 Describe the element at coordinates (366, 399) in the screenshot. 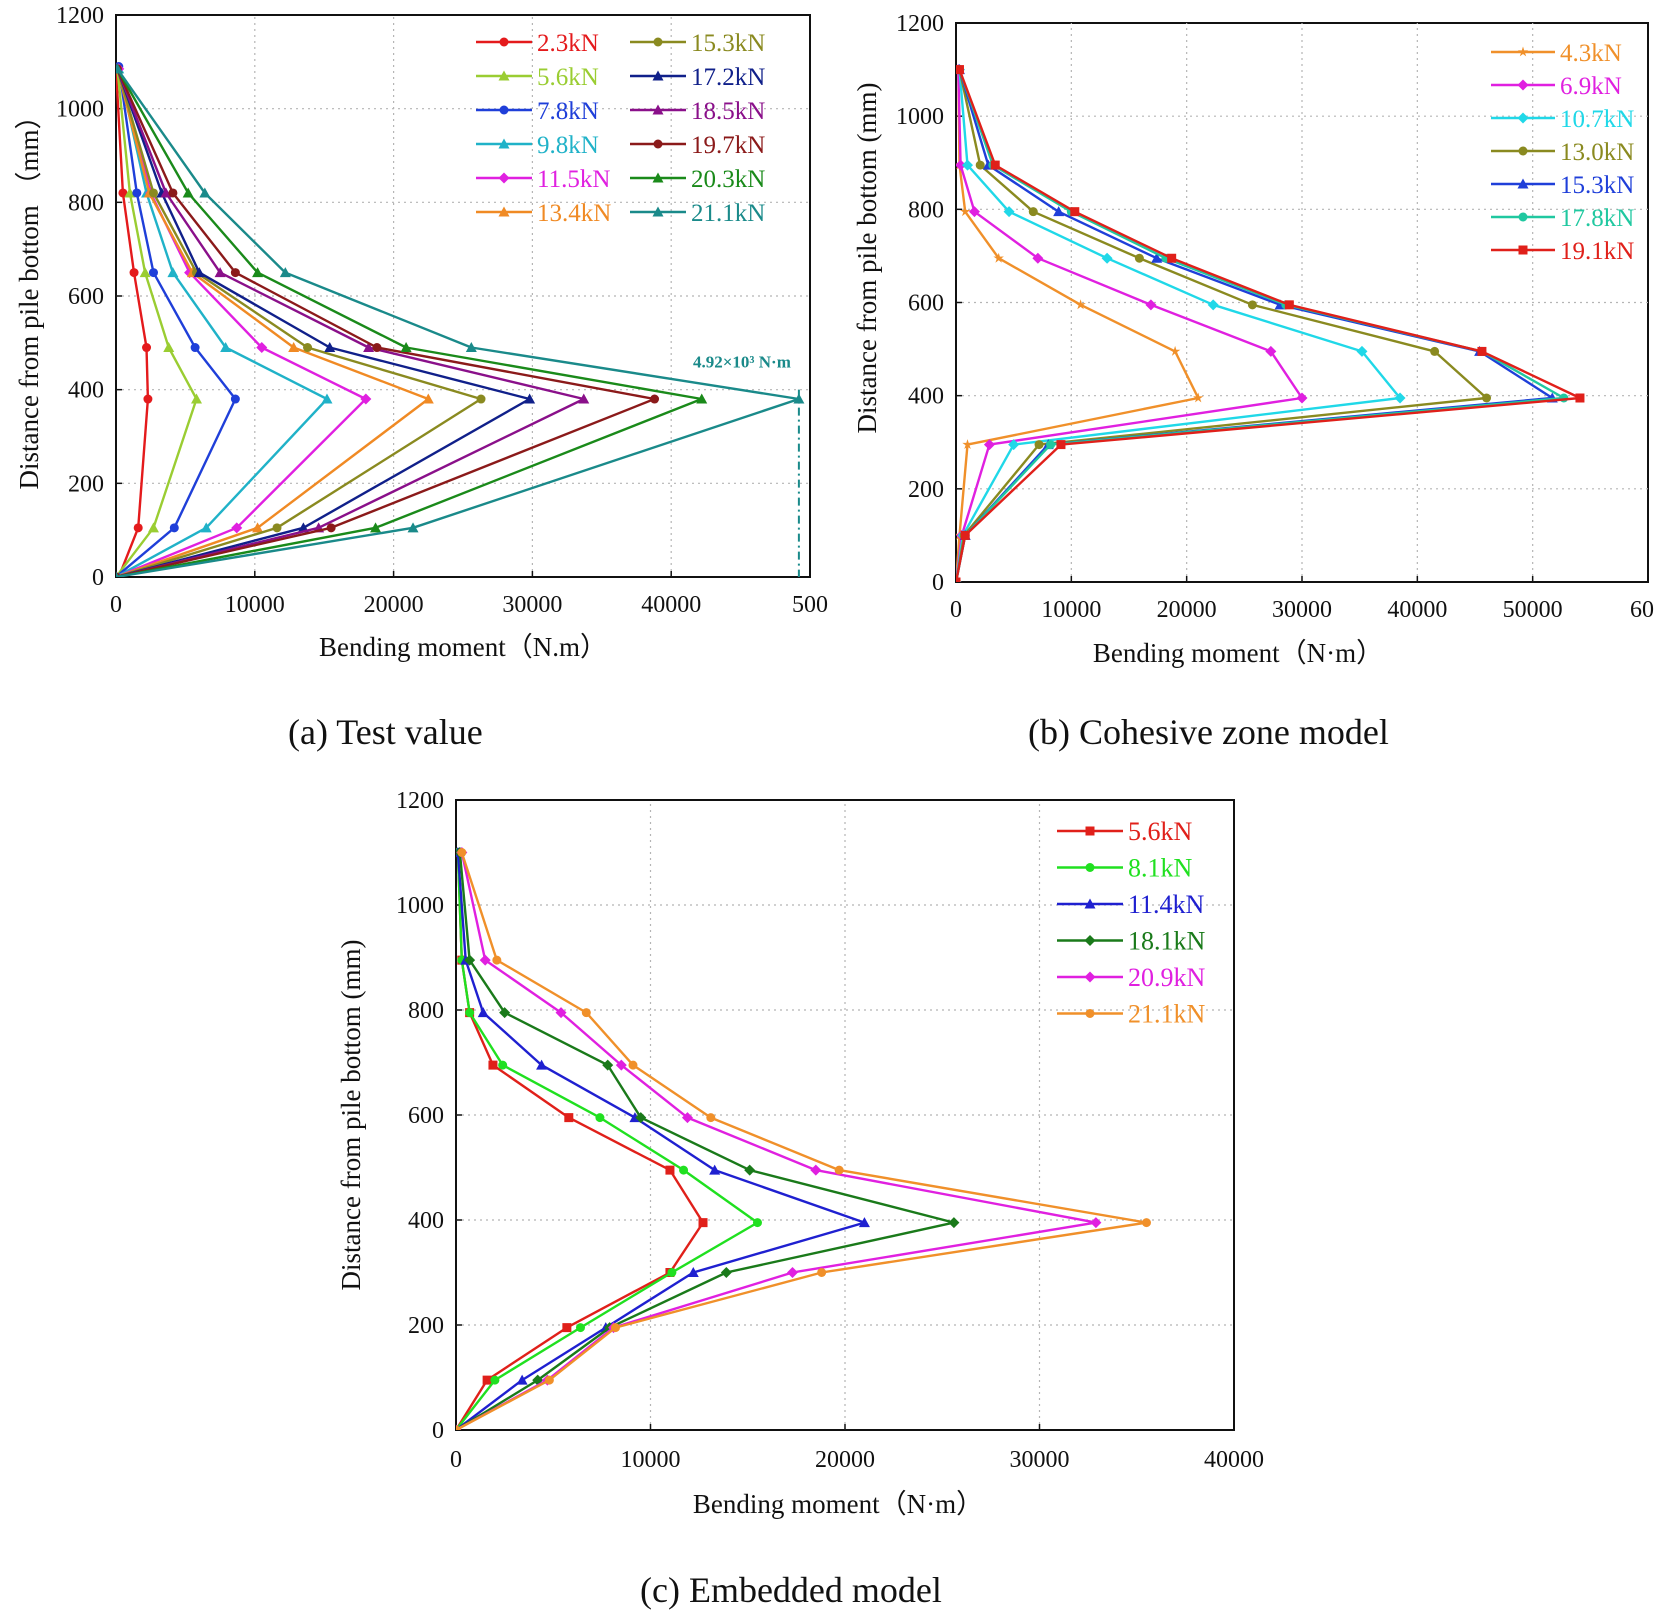

I see `series-11-5kN-point` at that location.